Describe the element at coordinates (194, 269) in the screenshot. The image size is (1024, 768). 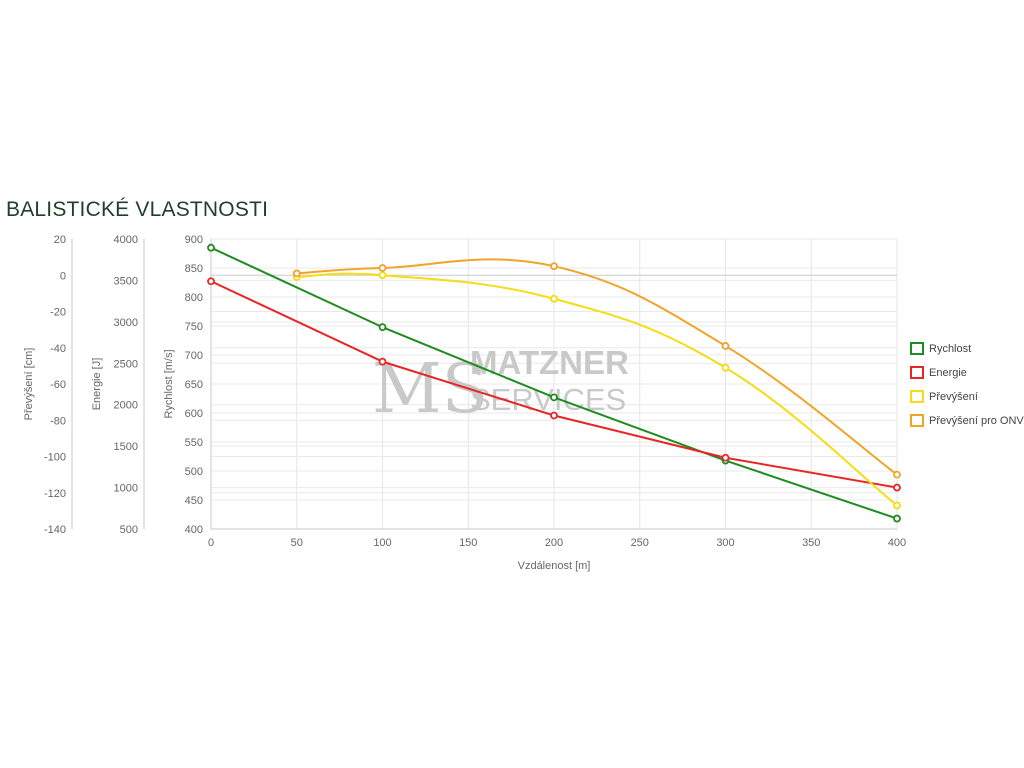
I see `y-tick-label-velocity: 850` at that location.